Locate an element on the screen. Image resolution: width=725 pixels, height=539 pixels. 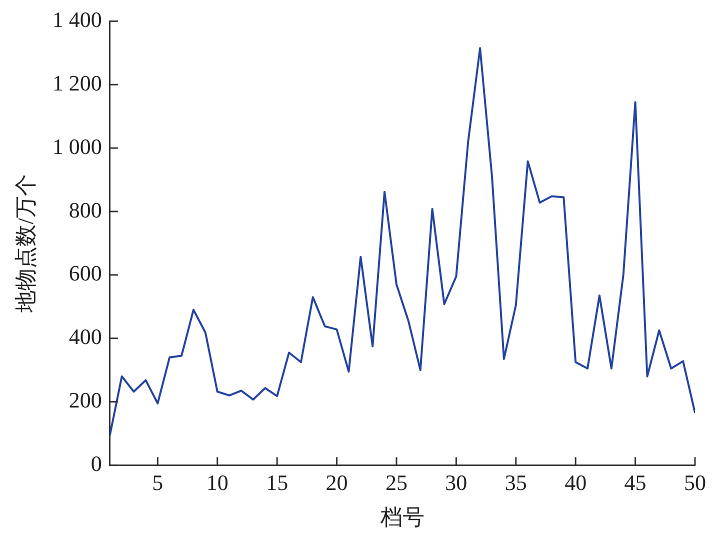
y-tick-label: 1 000 is located at coordinates (77, 146).